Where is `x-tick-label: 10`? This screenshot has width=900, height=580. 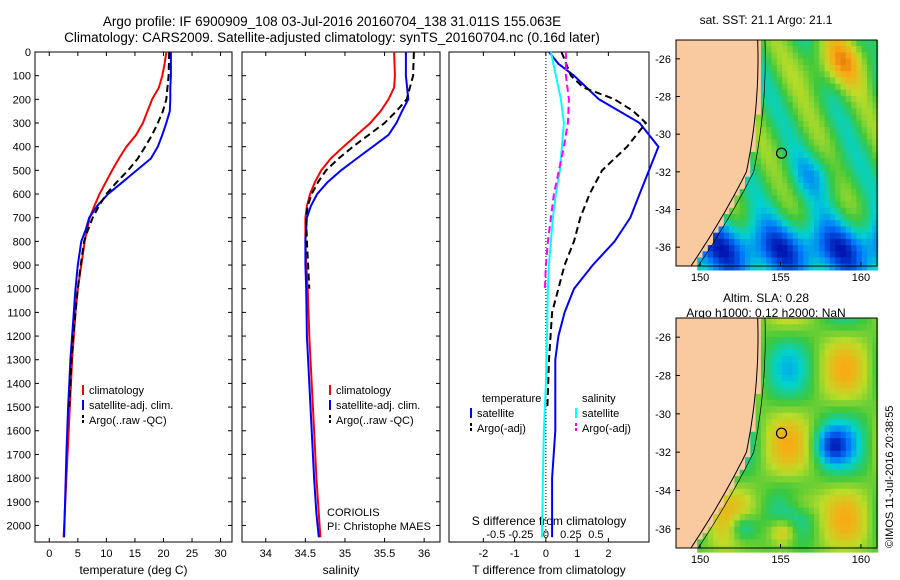 x-tick-label: 10 is located at coordinates (106, 554).